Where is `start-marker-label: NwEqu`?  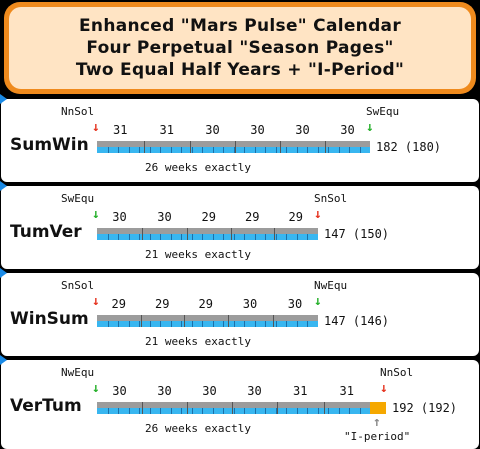
start-marker-label: NwEqu is located at coordinates (78, 372).